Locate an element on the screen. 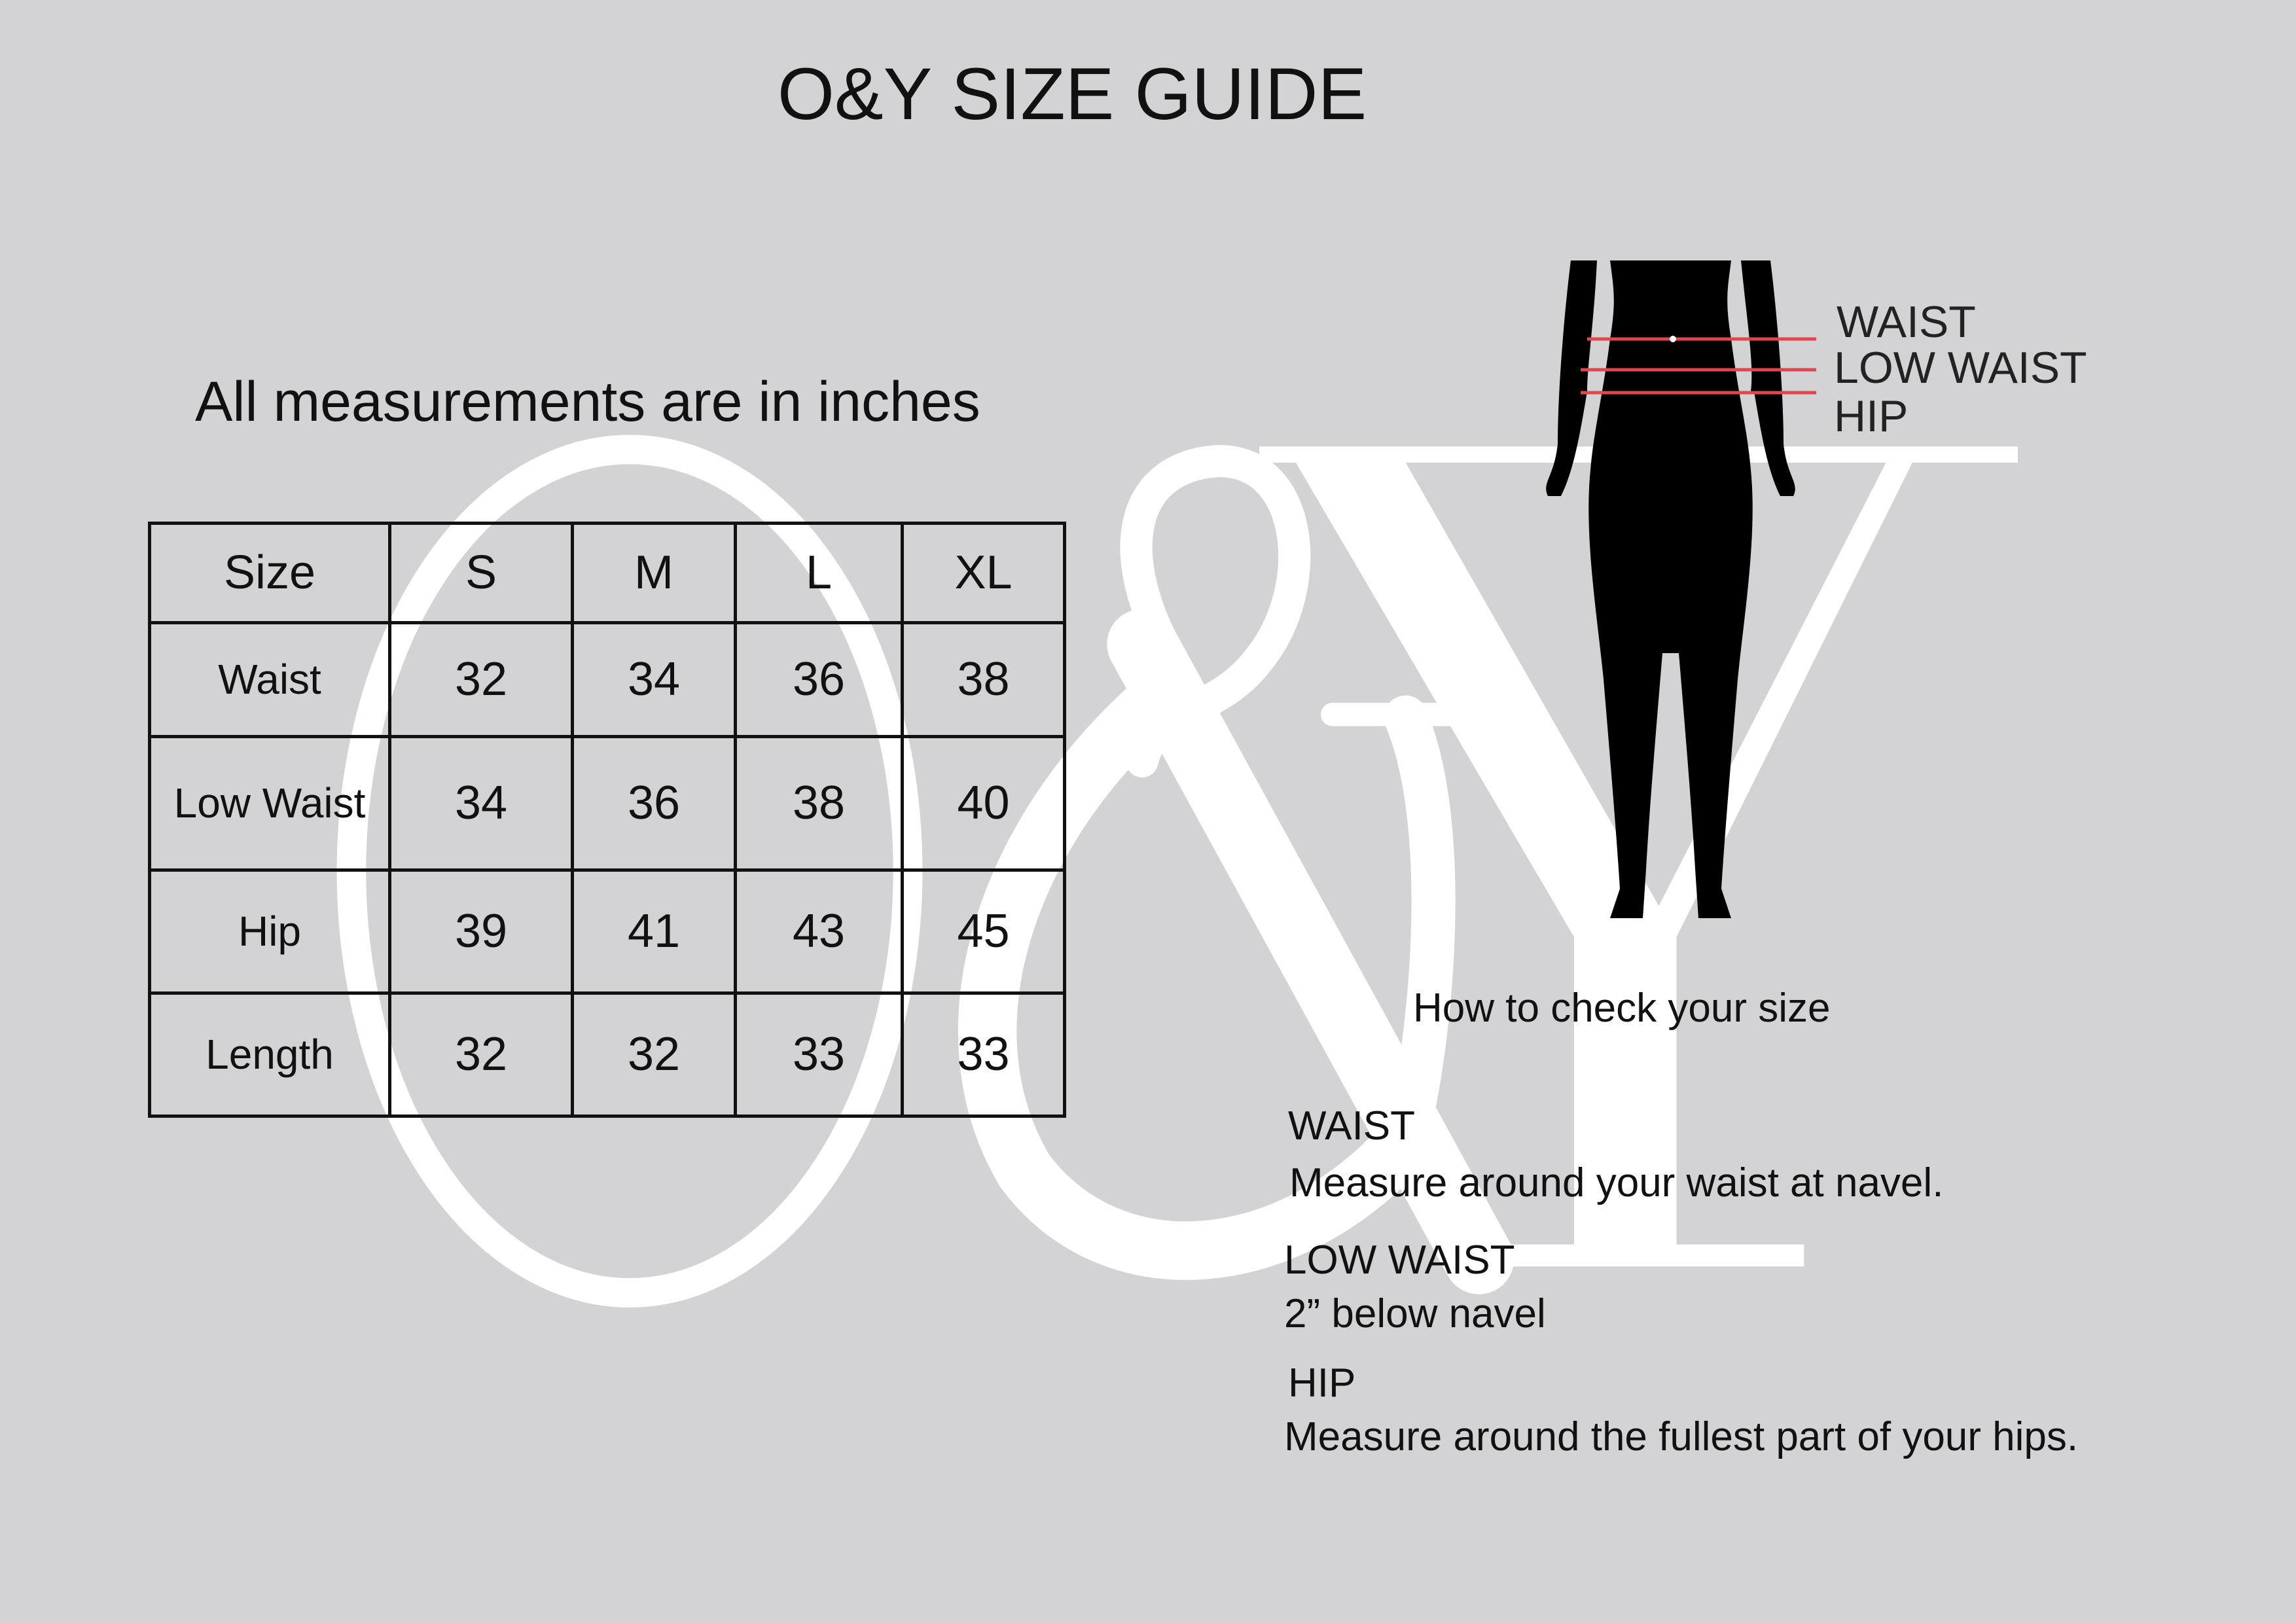 The height and width of the screenshot is (1623, 2296). table-header-row: Size S M L XL is located at coordinates (607, 573).